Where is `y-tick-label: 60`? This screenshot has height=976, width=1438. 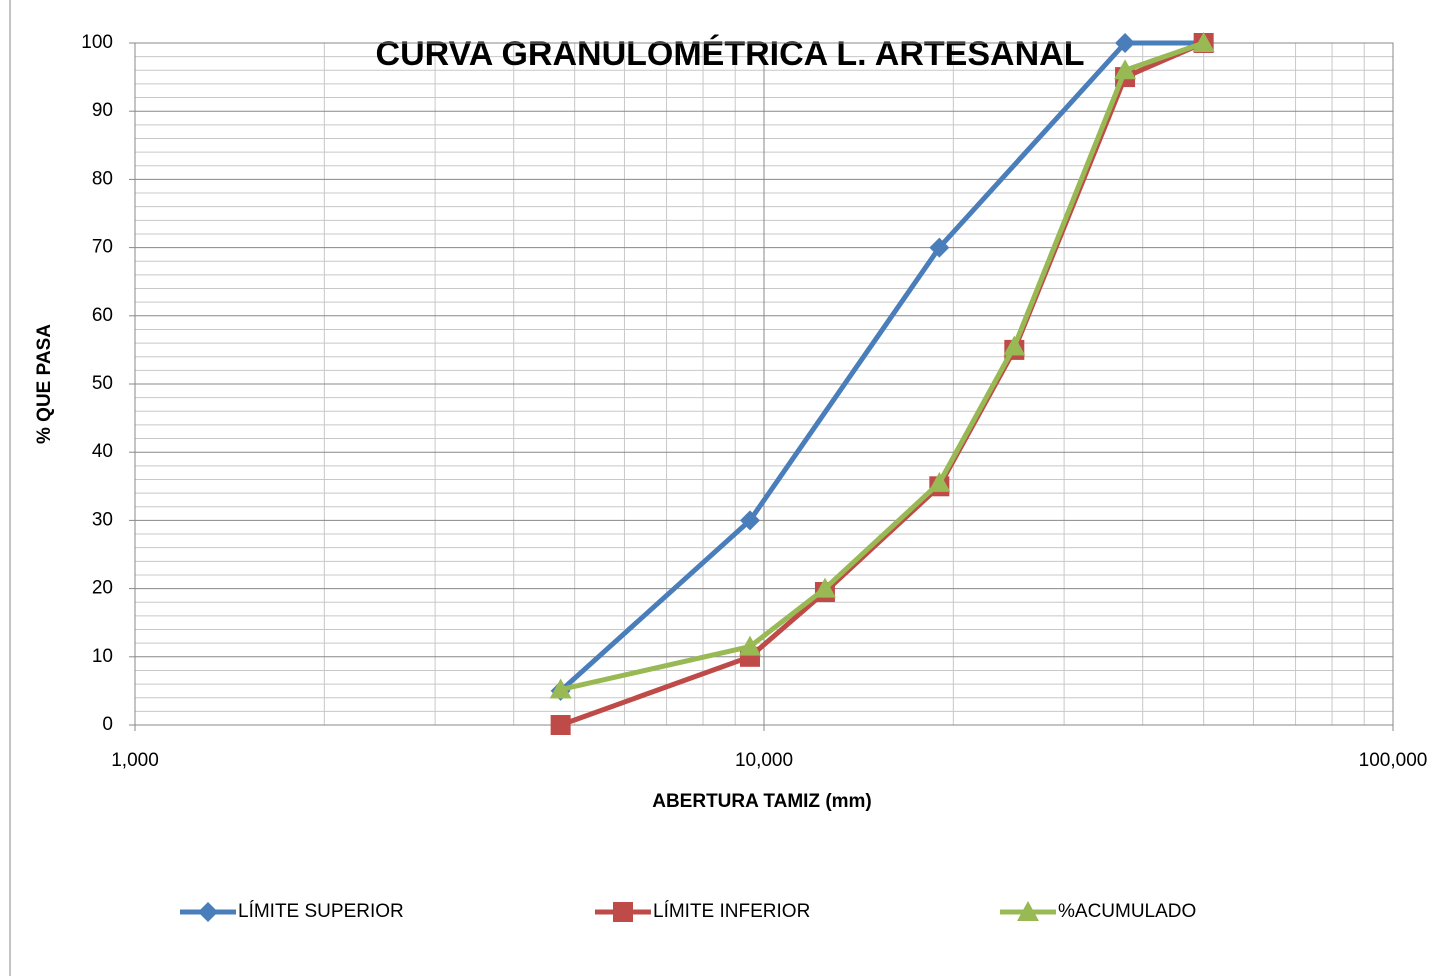 y-tick-label: 60 is located at coordinates (102, 315).